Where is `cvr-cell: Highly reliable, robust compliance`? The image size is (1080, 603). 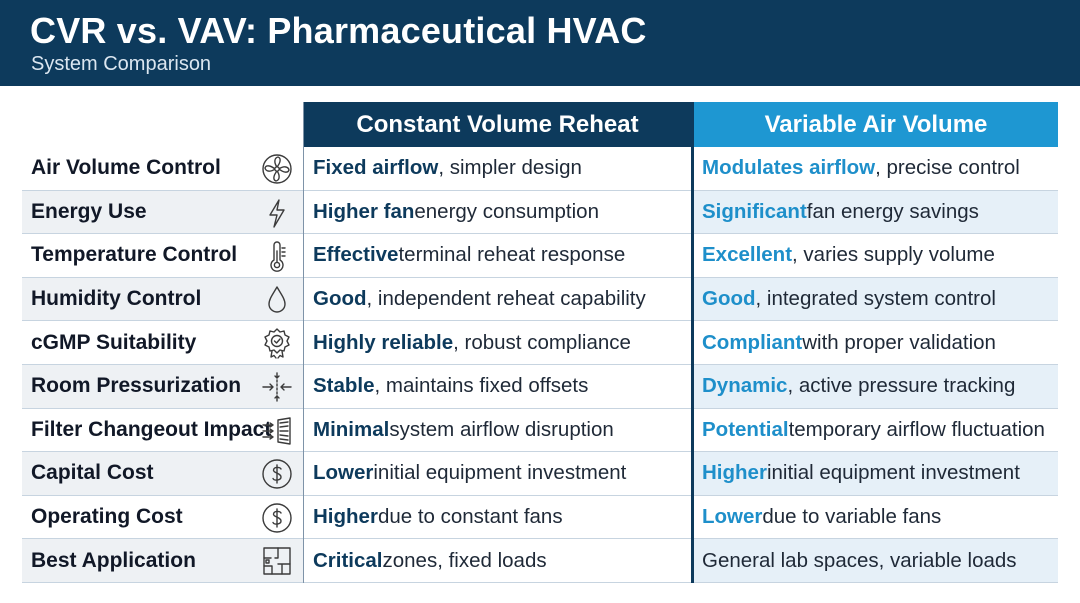 cvr-cell: Highly reliable, robust compliance is located at coordinates (497, 342).